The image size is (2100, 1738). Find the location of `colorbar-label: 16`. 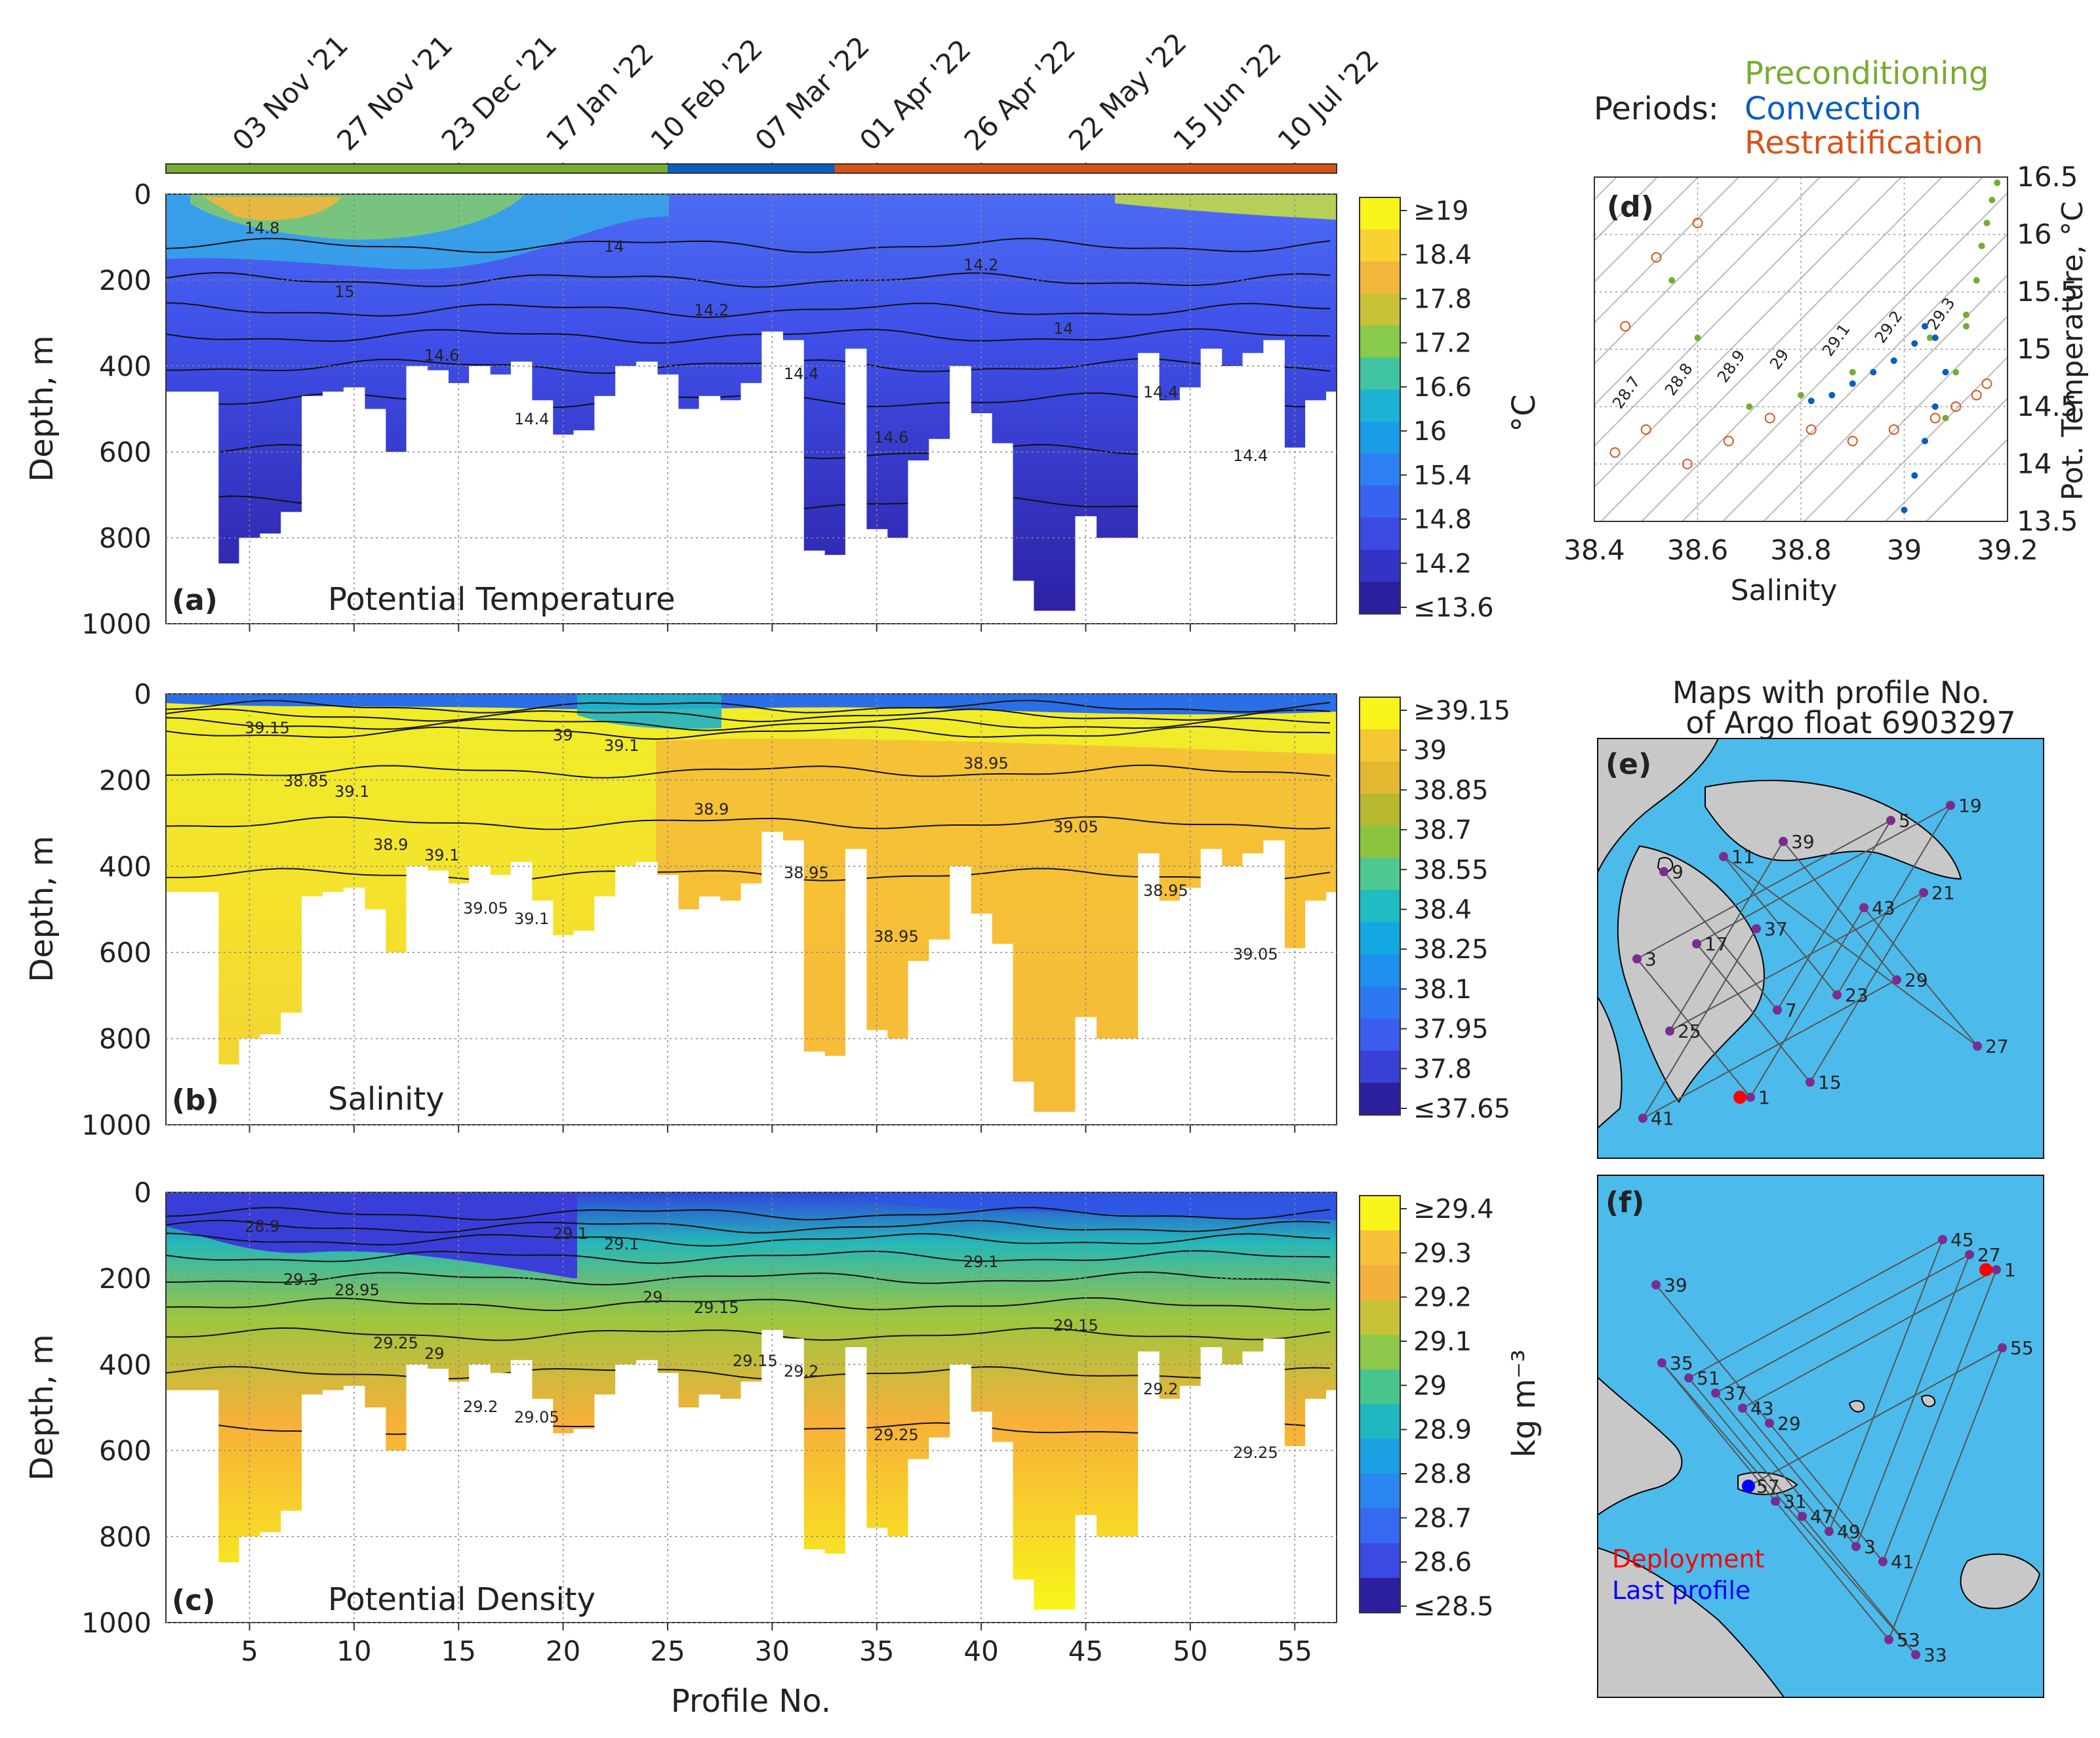

colorbar-label: 16 is located at coordinates (1430, 431).